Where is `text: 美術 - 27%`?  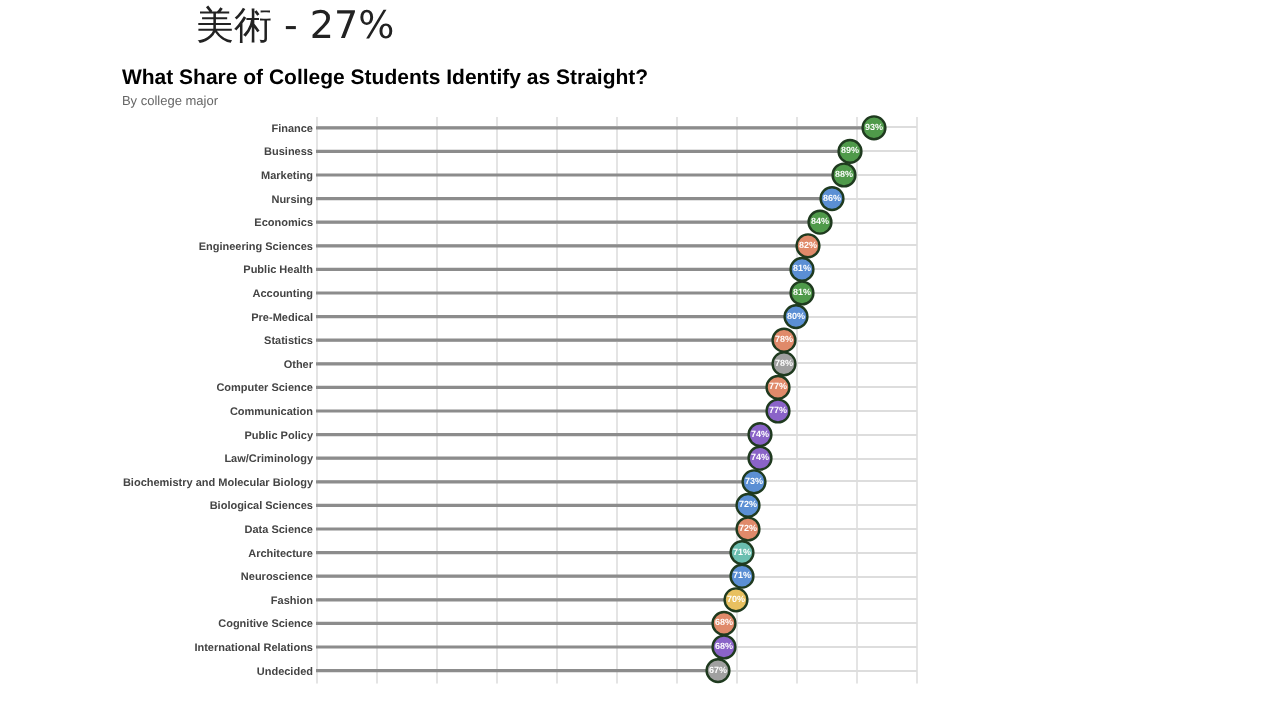 text: 美術 - 27% is located at coordinates (295, 26).